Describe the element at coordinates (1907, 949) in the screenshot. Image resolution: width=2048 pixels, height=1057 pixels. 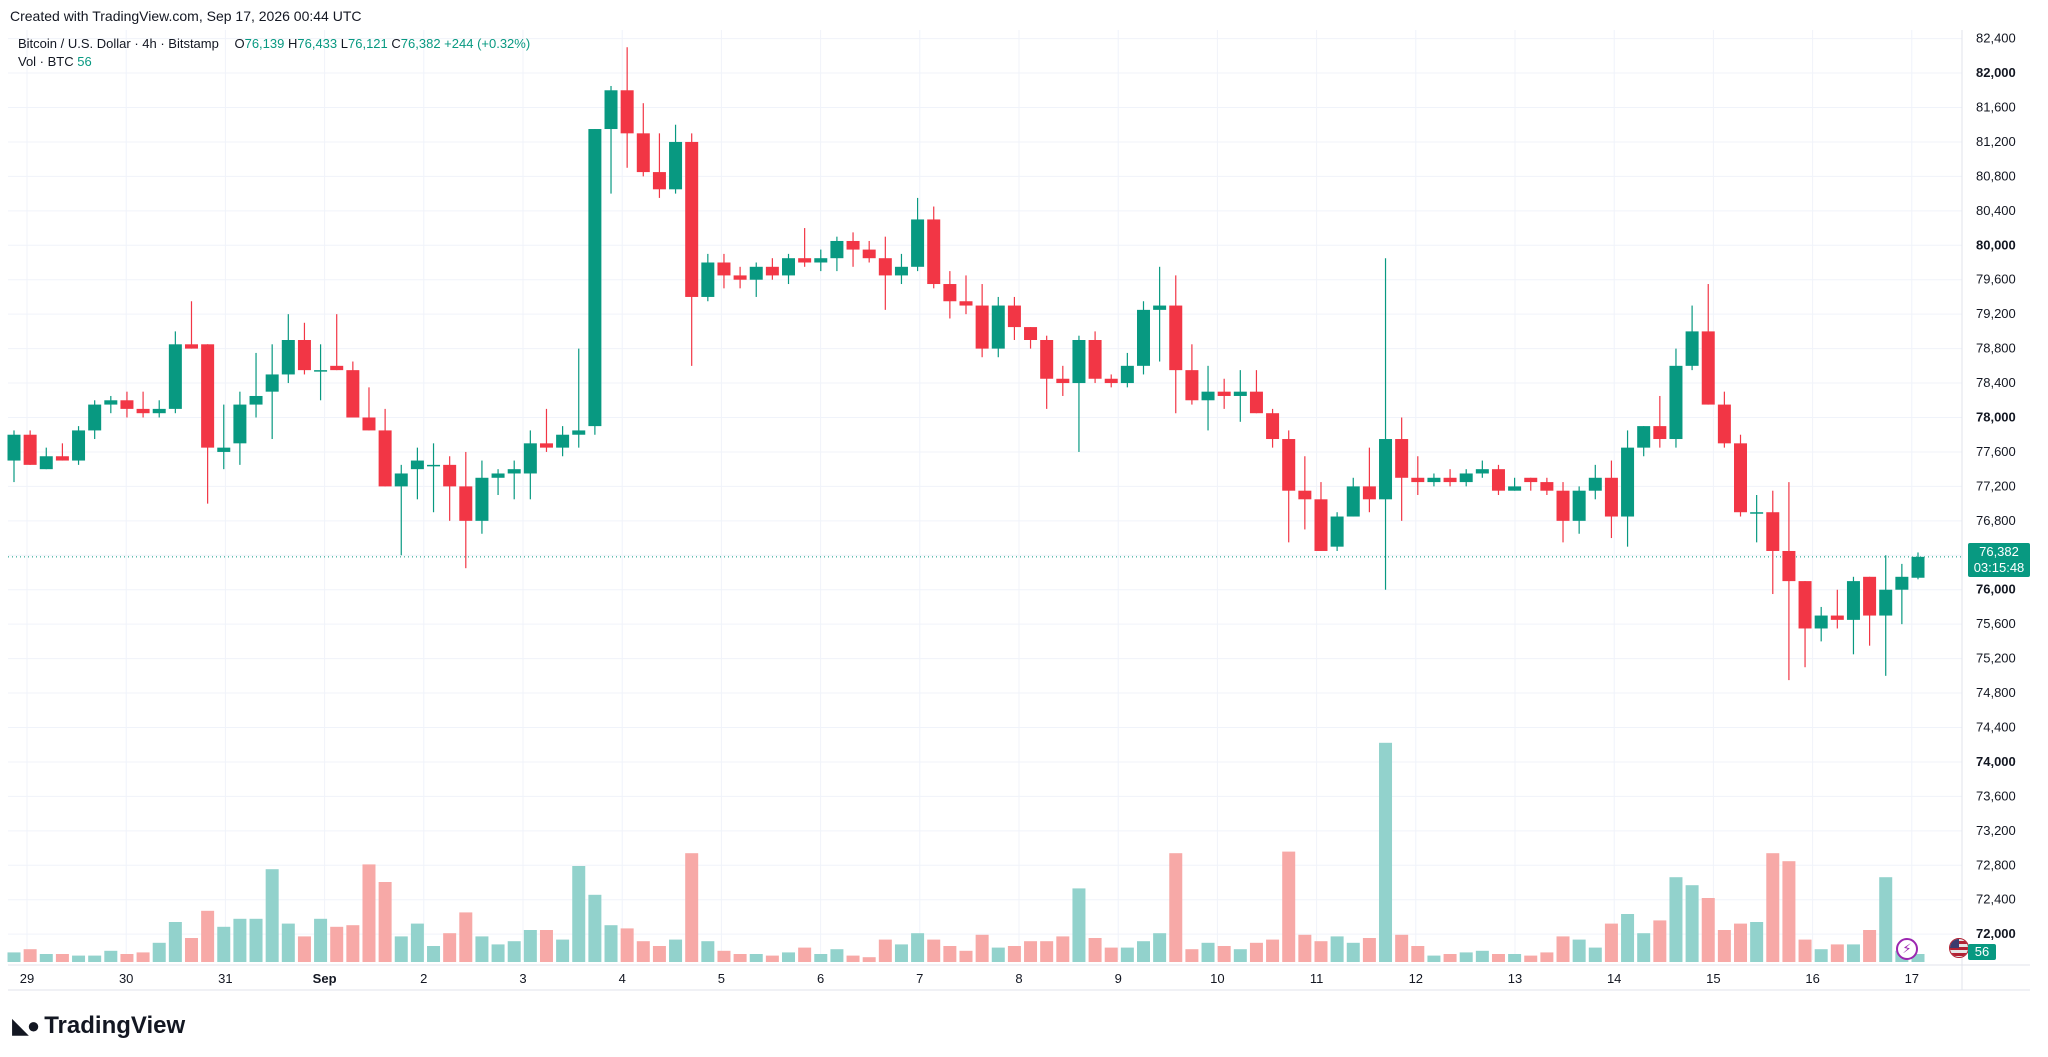
I see `lightning-icon: ⚡` at that location.